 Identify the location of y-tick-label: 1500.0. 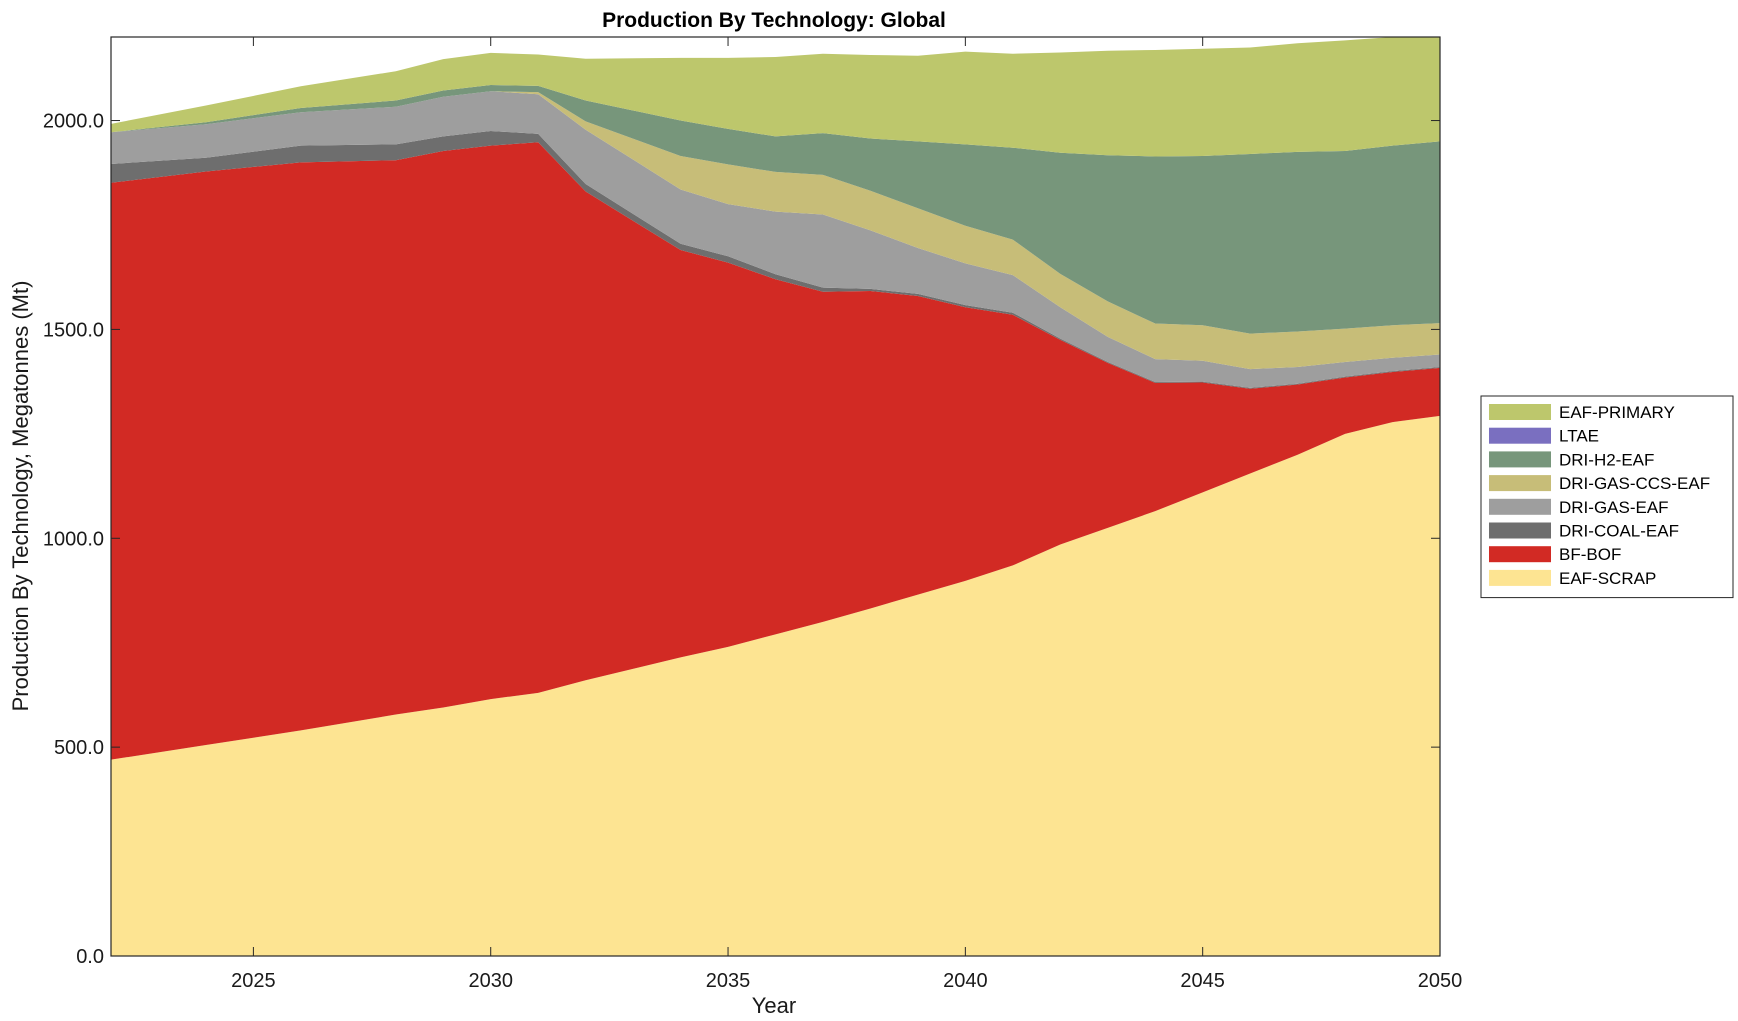
(73, 330).